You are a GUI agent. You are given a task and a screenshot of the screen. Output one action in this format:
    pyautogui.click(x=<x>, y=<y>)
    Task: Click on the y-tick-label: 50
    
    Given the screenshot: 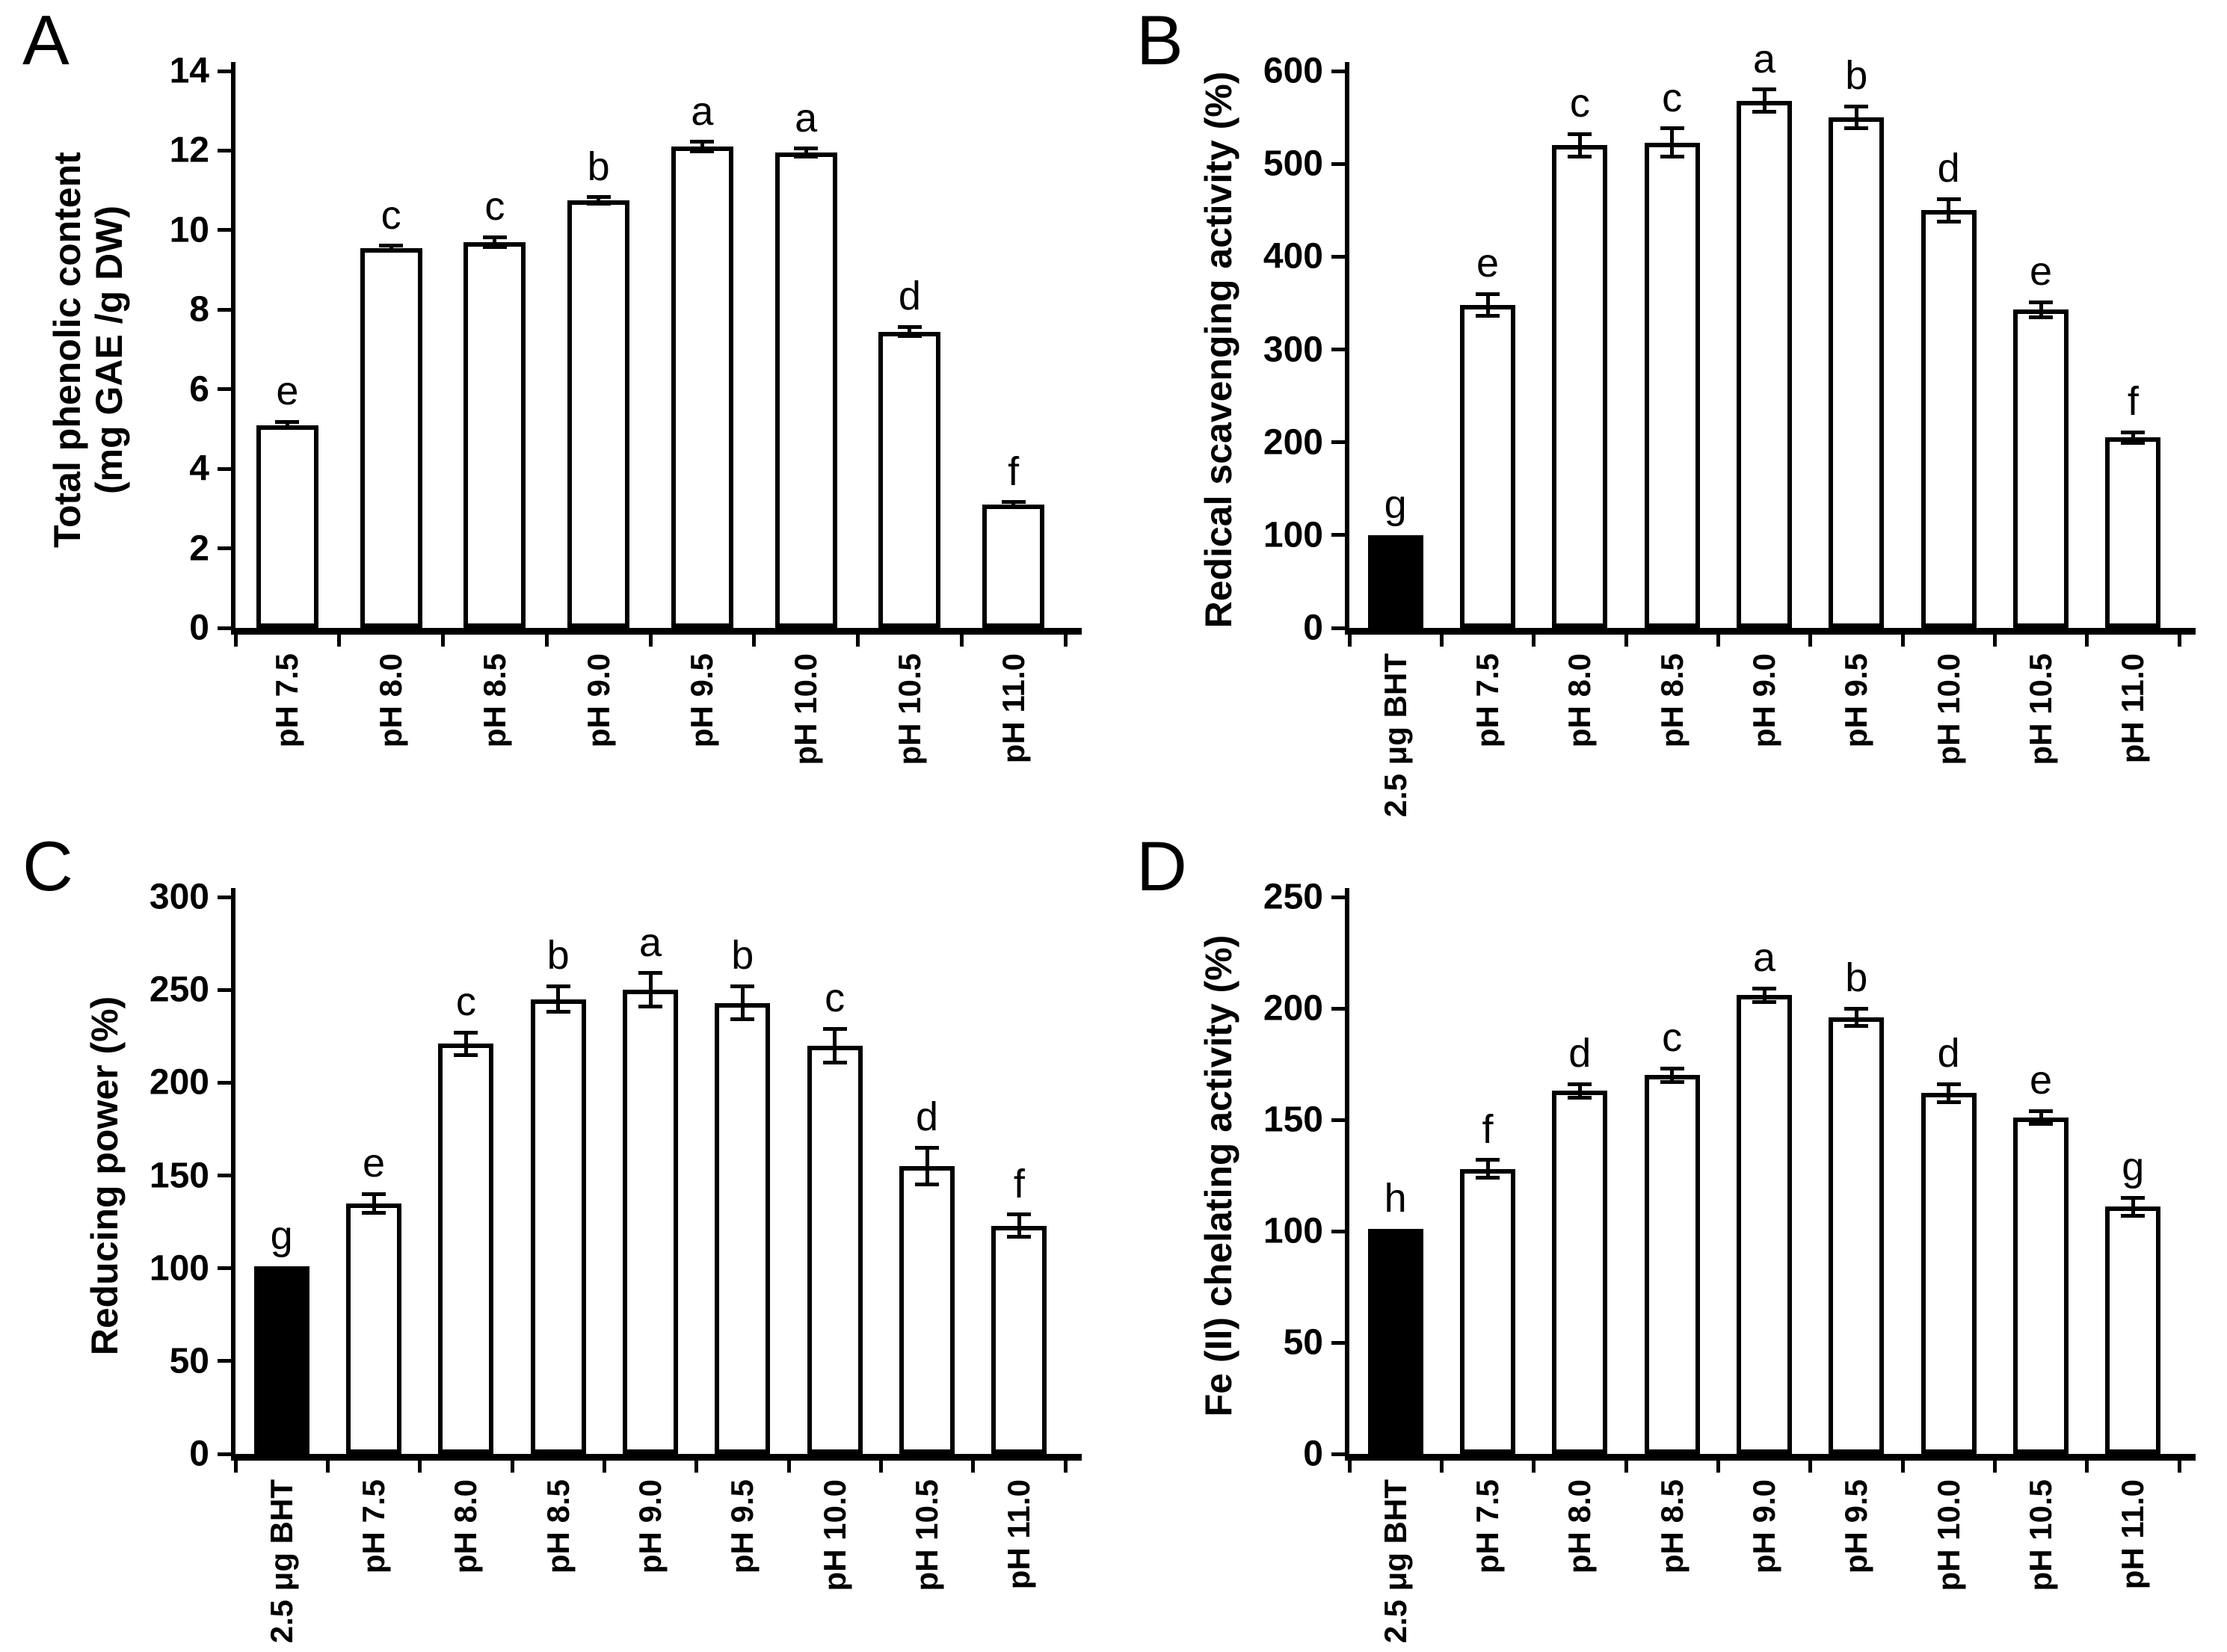 What is the action you would take?
    pyautogui.click(x=1303, y=1343)
    